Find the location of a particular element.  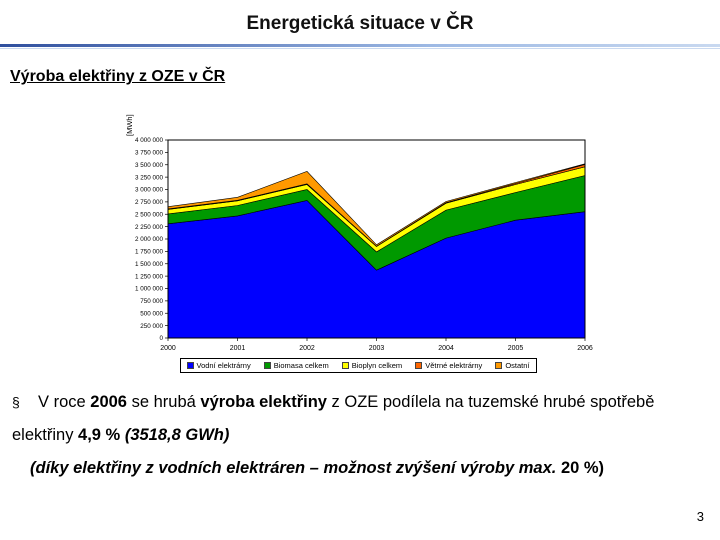

body-text-bold-year: 2006 is located at coordinates (108, 402).